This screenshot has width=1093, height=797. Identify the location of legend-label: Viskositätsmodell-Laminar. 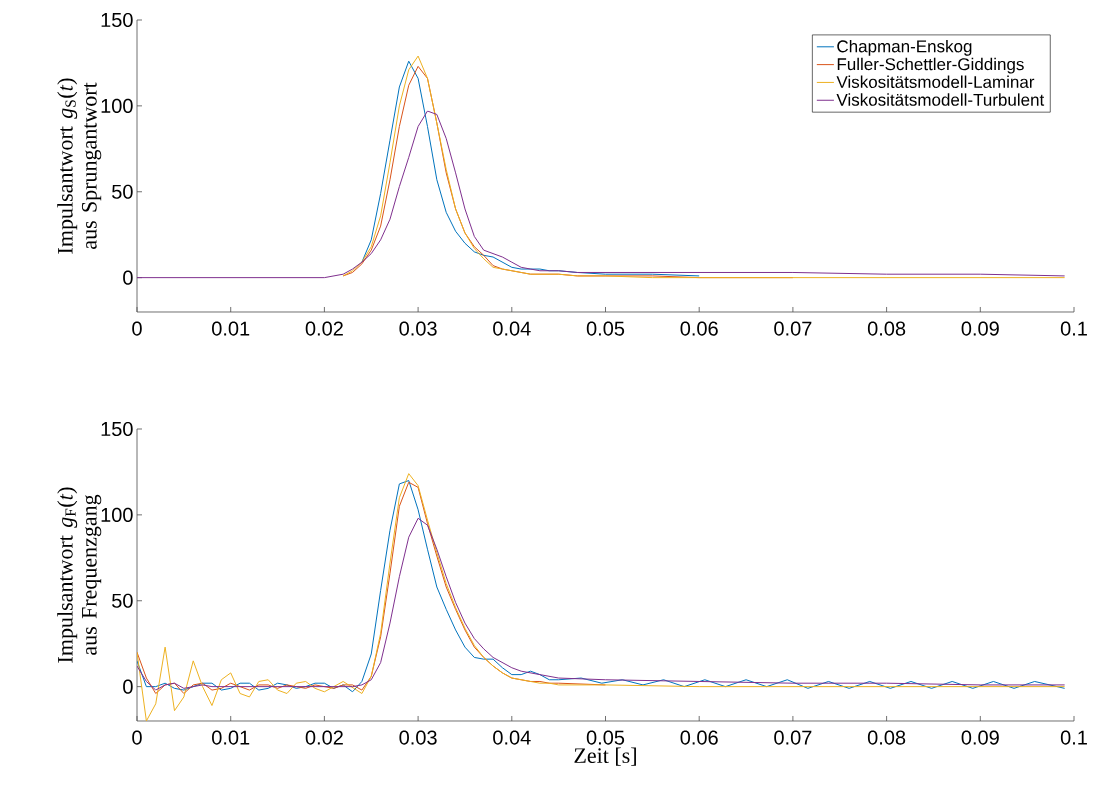
(935, 82).